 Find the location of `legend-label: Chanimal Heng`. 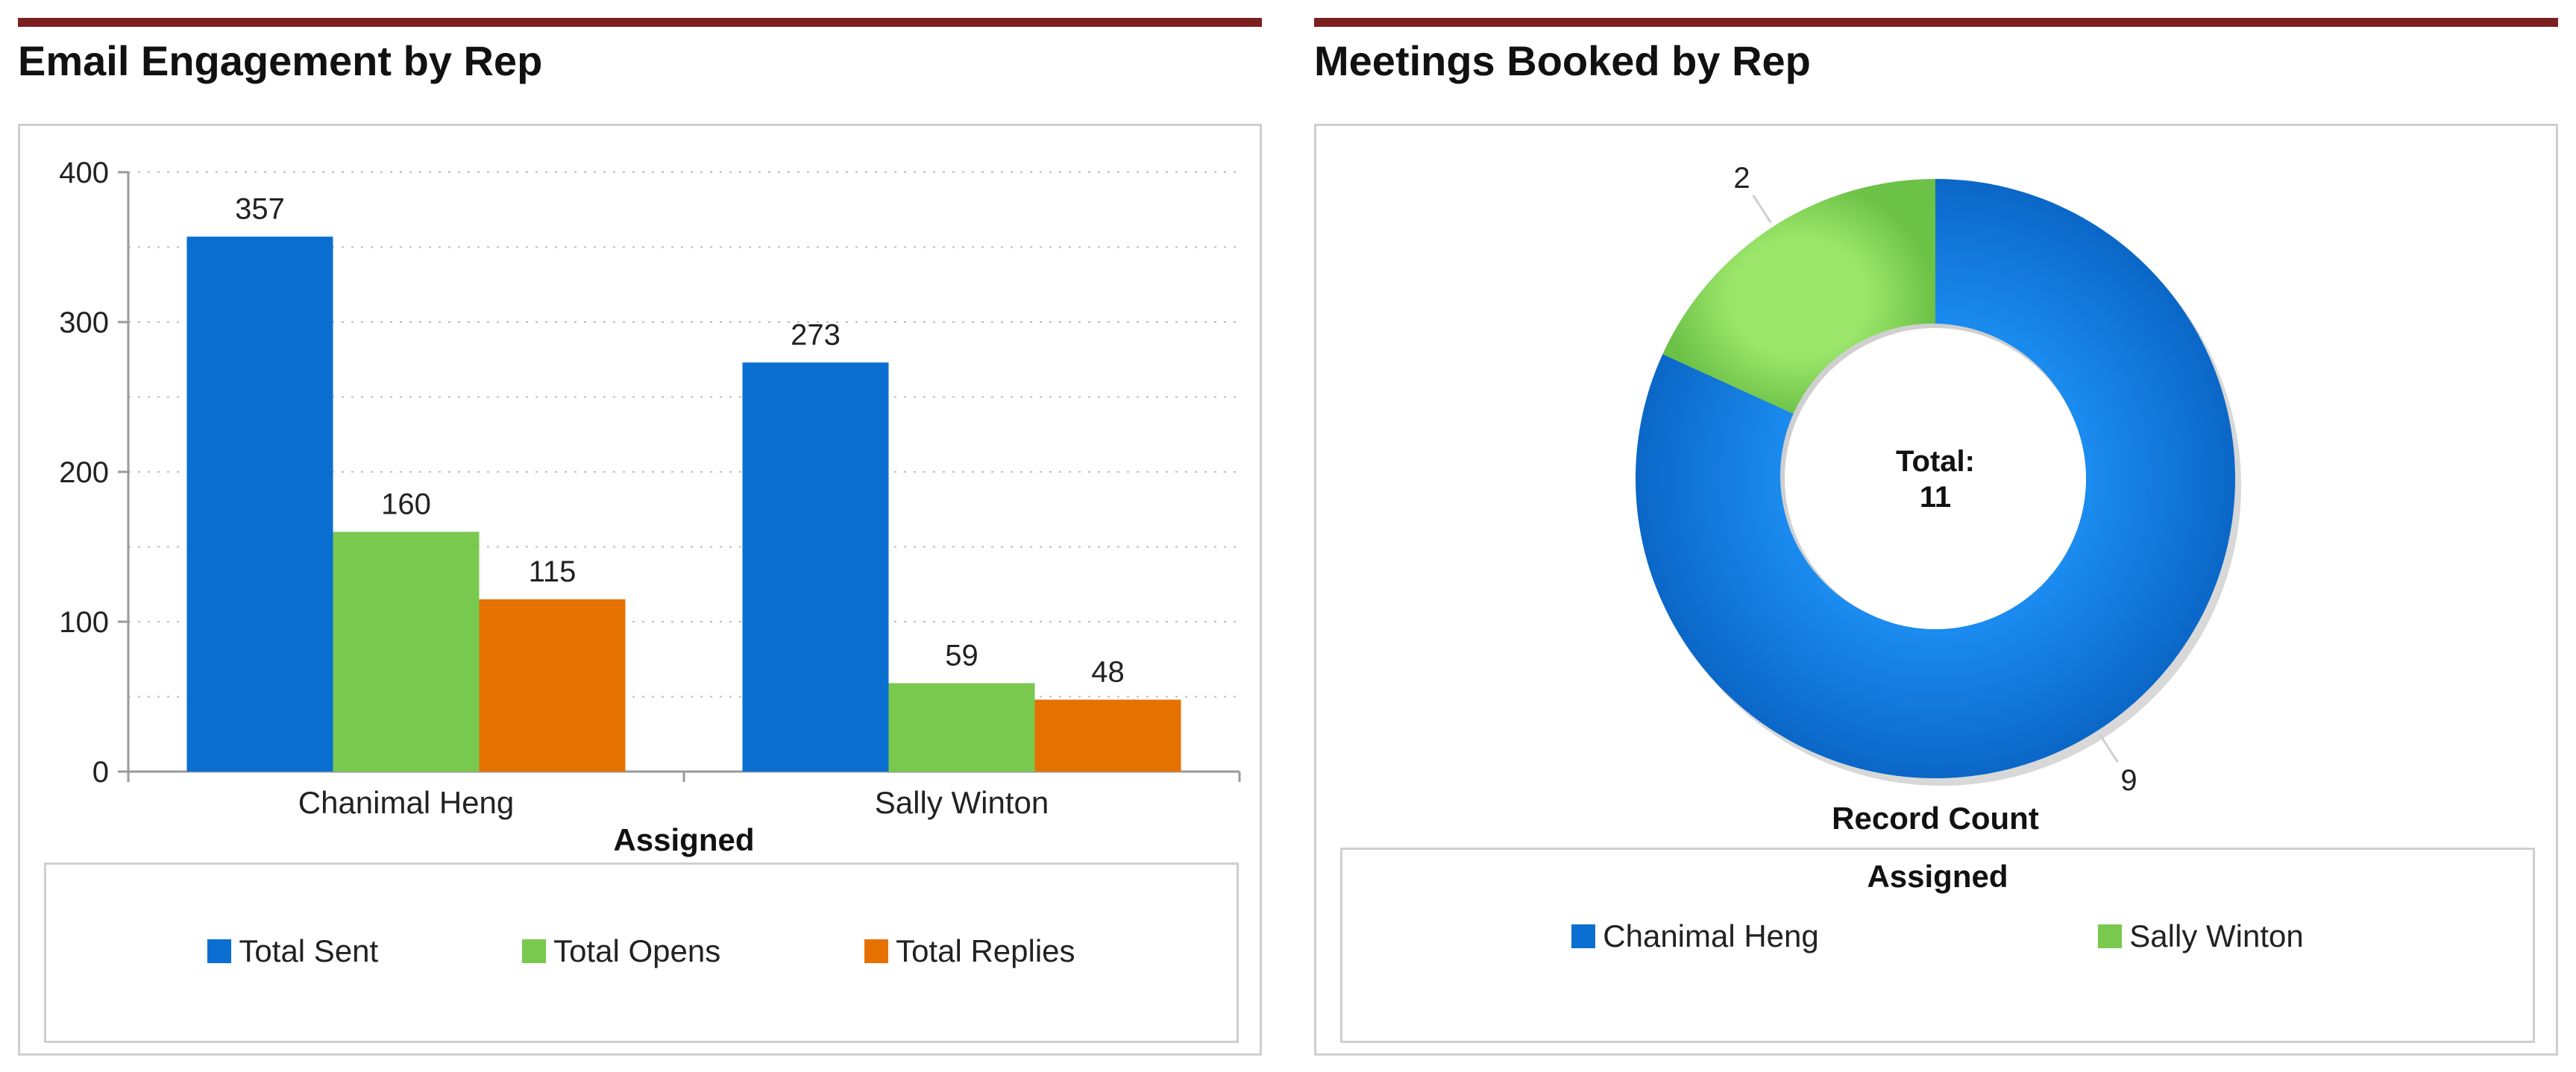

legend-label: Chanimal Heng is located at coordinates (1711, 935).